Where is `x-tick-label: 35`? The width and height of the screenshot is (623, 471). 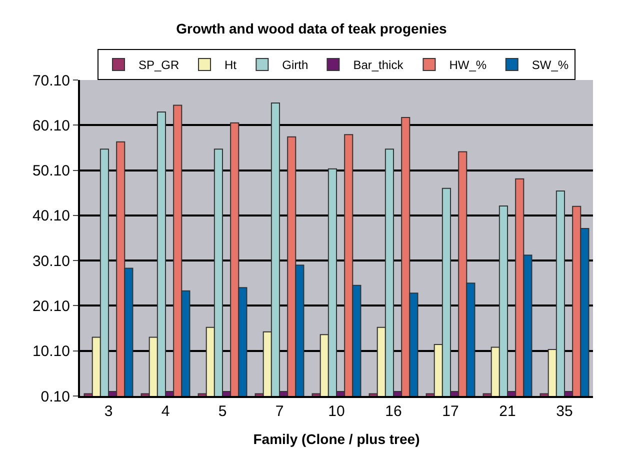 x-tick-label: 35 is located at coordinates (564, 411).